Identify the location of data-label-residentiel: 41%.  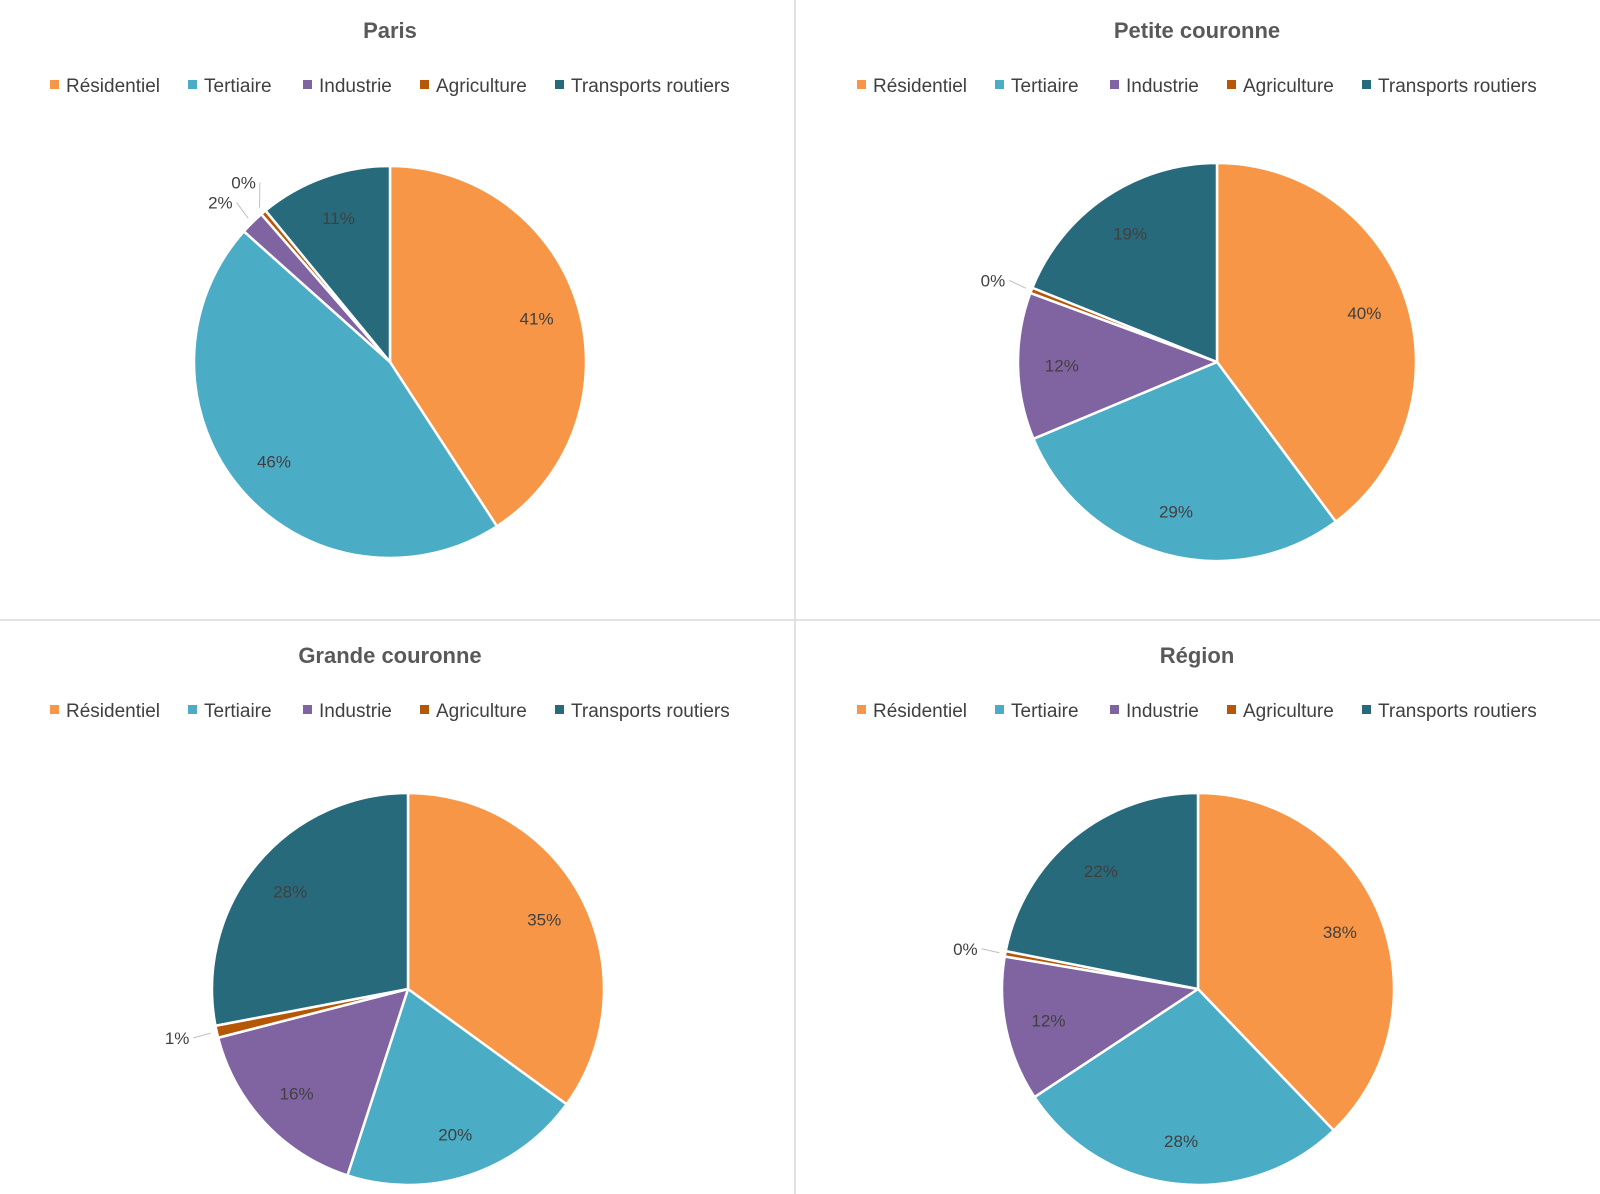
(537, 319).